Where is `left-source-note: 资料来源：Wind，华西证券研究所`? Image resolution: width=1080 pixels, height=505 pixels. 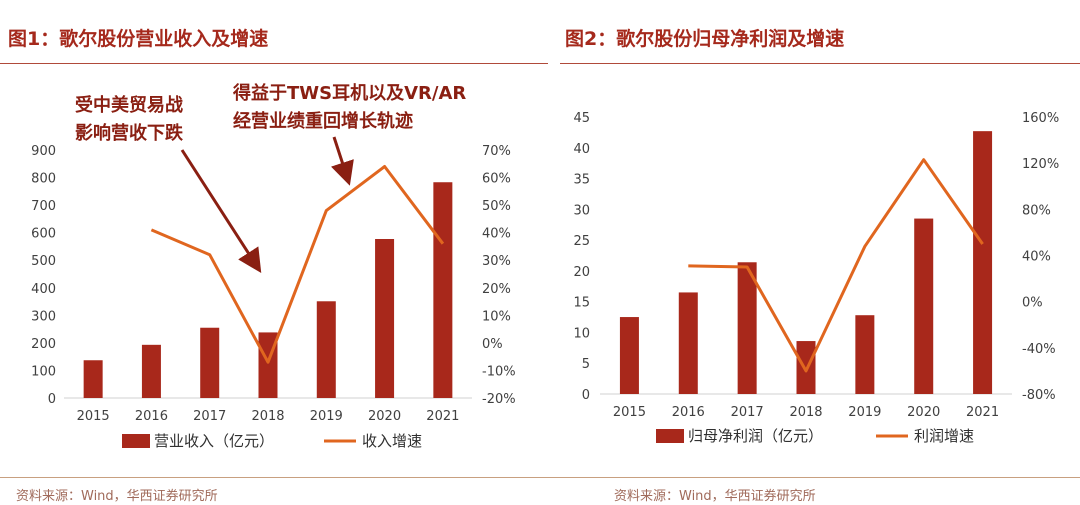
left-source-note: 资料来源：Wind，华西证券研究所 is located at coordinates (117, 496).